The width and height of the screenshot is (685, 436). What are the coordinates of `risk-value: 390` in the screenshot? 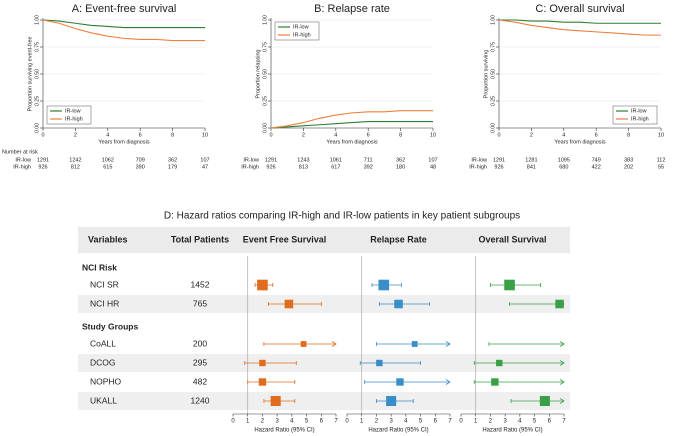 It's located at (140, 167).